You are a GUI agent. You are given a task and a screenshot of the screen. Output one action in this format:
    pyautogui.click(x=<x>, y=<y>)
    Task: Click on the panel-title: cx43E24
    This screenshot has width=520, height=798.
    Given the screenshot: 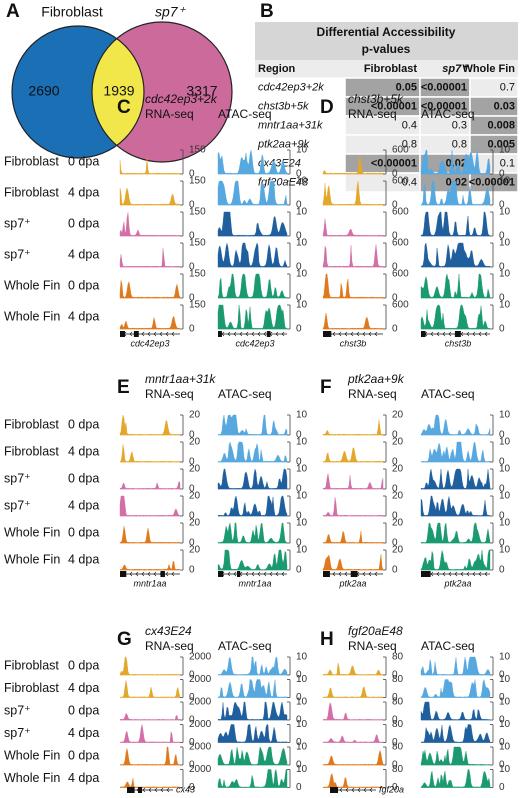 What is the action you would take?
    pyautogui.click(x=168, y=631)
    